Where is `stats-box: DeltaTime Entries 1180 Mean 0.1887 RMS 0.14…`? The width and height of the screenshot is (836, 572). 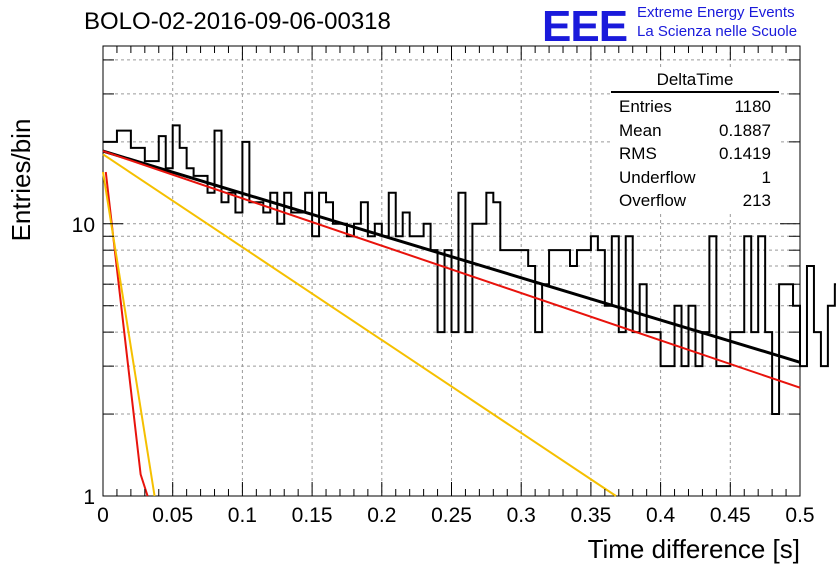 stats-box: DeltaTime Entries 1180 Mean 0.1887 RMS 0.14… is located at coordinates (695, 141).